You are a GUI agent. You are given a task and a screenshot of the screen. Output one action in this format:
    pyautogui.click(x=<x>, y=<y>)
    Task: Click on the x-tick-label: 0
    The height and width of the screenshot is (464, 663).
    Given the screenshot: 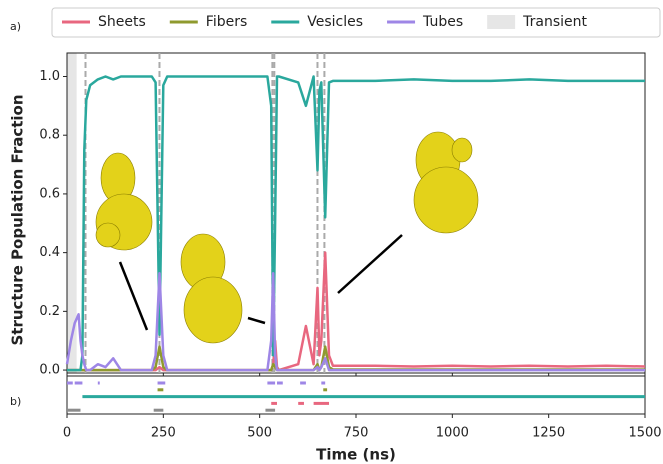 What is the action you would take?
    pyautogui.click(x=67, y=433)
    